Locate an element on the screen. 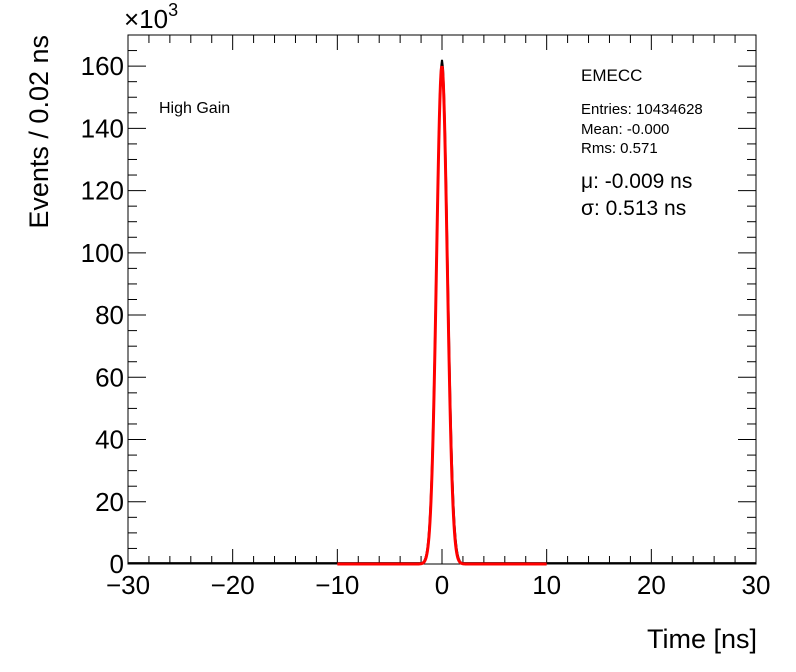 Image resolution: width=796 pixels, height=672 pixels. y-tick-label: 140 is located at coordinates (102, 128).